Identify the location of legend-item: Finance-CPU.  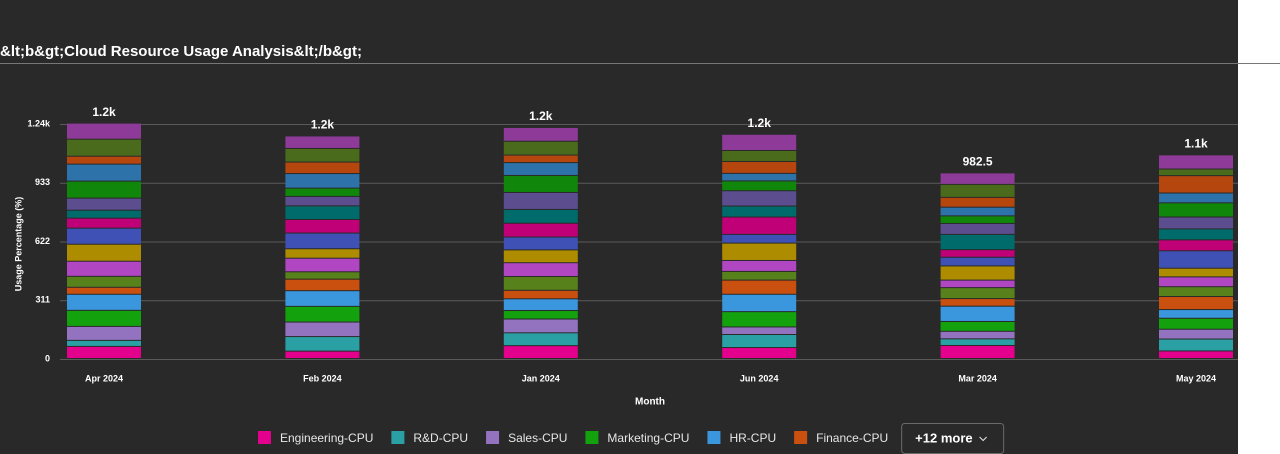
(841, 438).